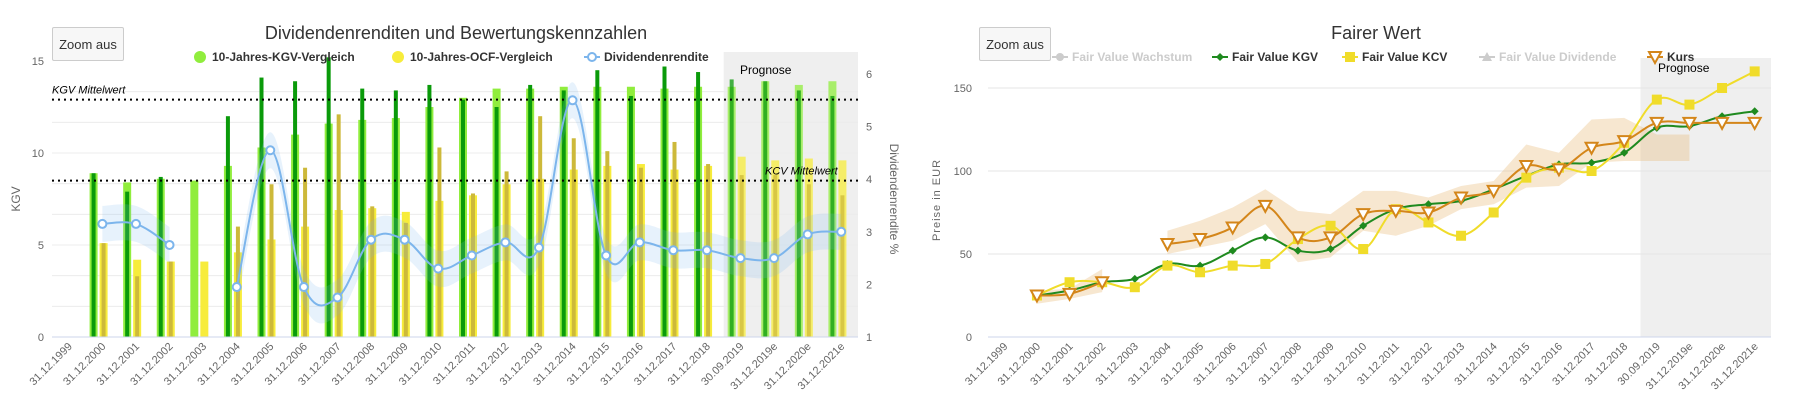 Image resolution: width=1806 pixels, height=416 pixels. I want to click on legend-item: Fair Value KGV, so click(1275, 57).